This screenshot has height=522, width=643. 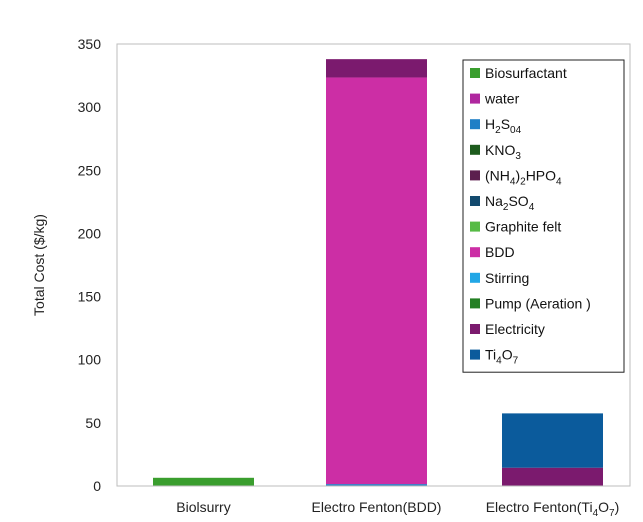 I want to click on legend-label: Ti4​O7​, so click(x=502, y=357).